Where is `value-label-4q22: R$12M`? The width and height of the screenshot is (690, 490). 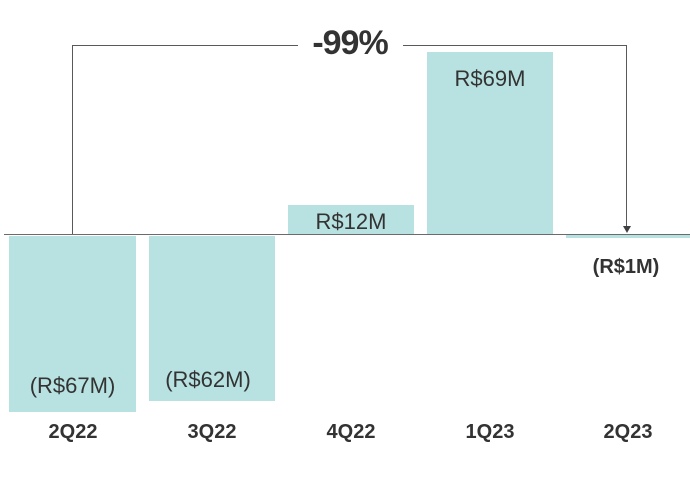
value-label-4q22: R$12M is located at coordinates (351, 221).